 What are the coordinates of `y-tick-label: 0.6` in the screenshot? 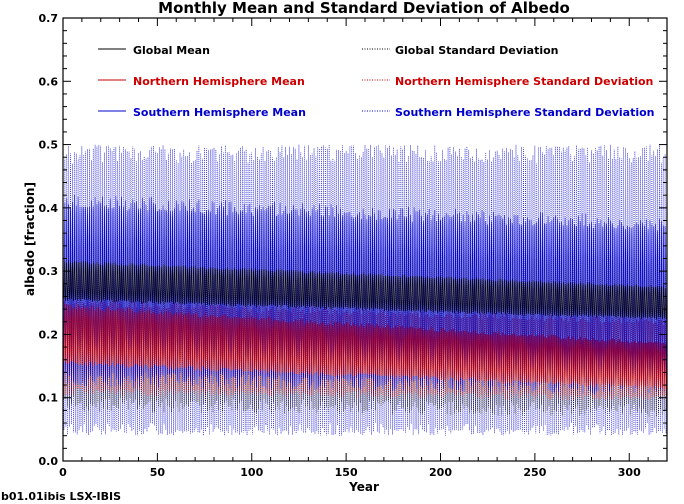 It's located at (49, 81).